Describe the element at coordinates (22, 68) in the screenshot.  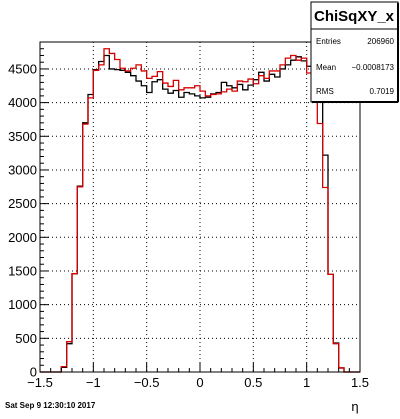
I see `y-tick-label: 4500` at that location.